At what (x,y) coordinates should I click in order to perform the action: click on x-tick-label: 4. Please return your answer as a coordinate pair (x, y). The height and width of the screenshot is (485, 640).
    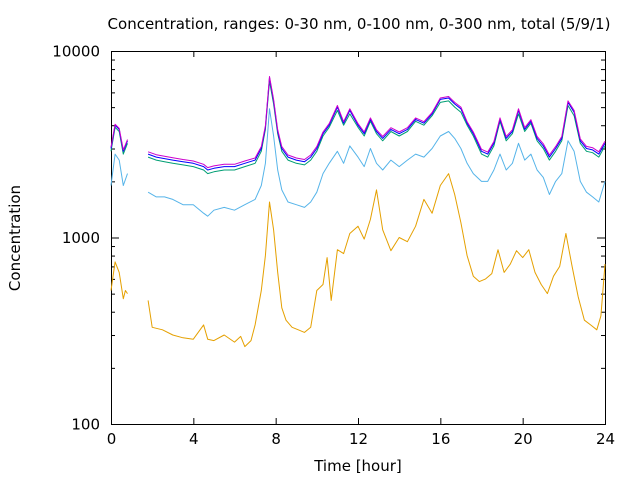
    Looking at the image, I should click on (194, 439).